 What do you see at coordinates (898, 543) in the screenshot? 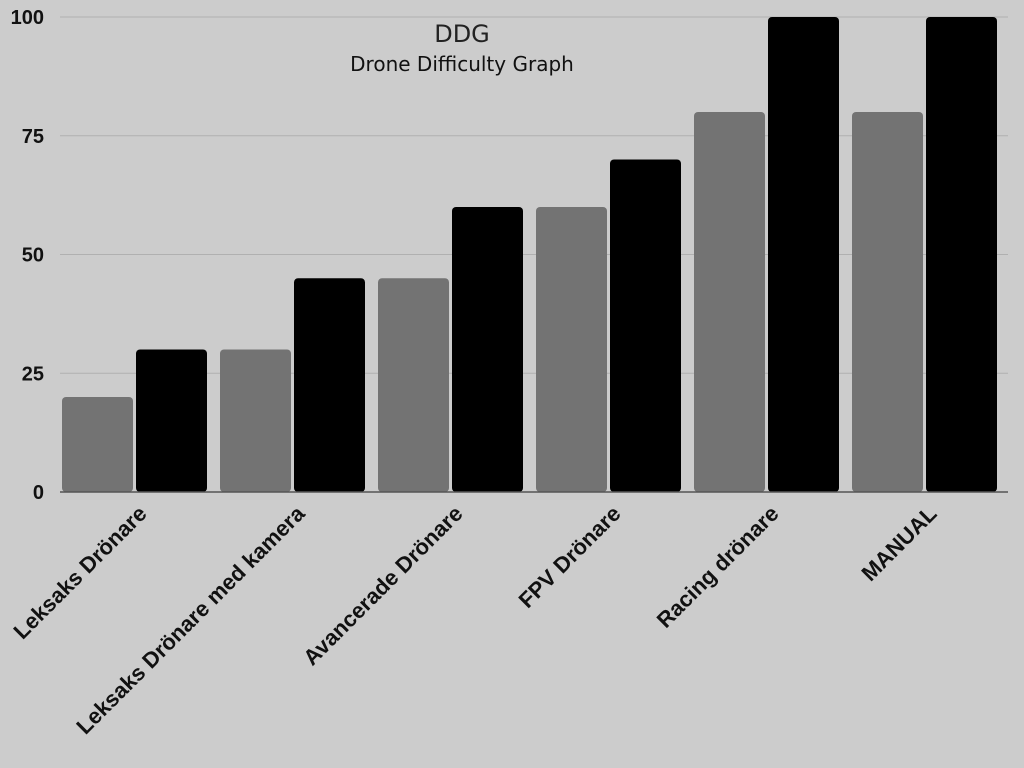
I see `x-tick-label: MANUAL` at bounding box center [898, 543].